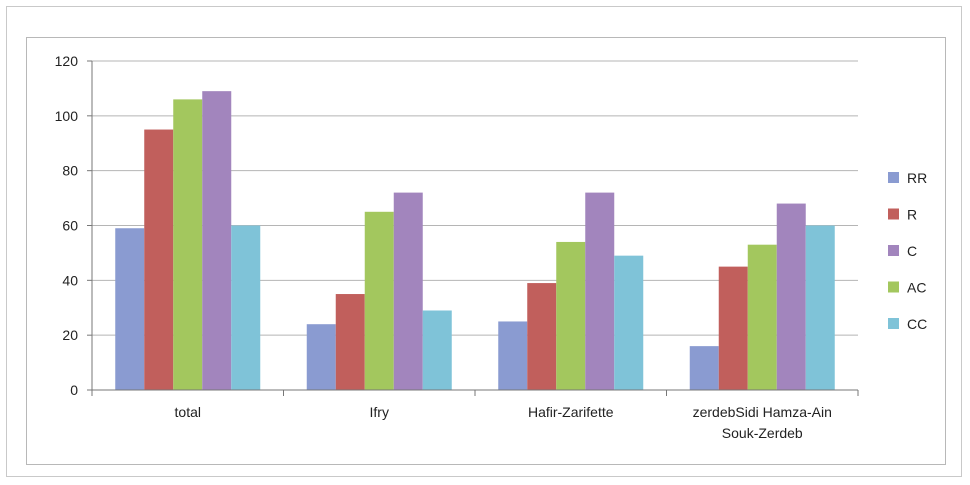 The image size is (970, 485). I want to click on legend-swatch-c, so click(893, 250).